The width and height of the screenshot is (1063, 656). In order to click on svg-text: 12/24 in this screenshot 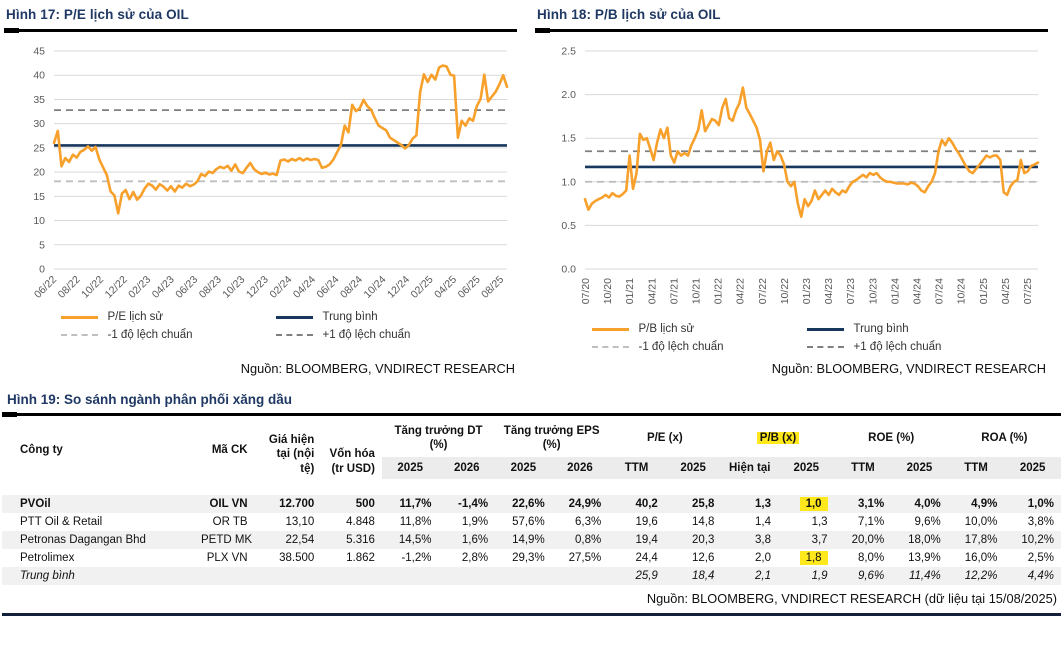, I will do `click(398, 287)`.